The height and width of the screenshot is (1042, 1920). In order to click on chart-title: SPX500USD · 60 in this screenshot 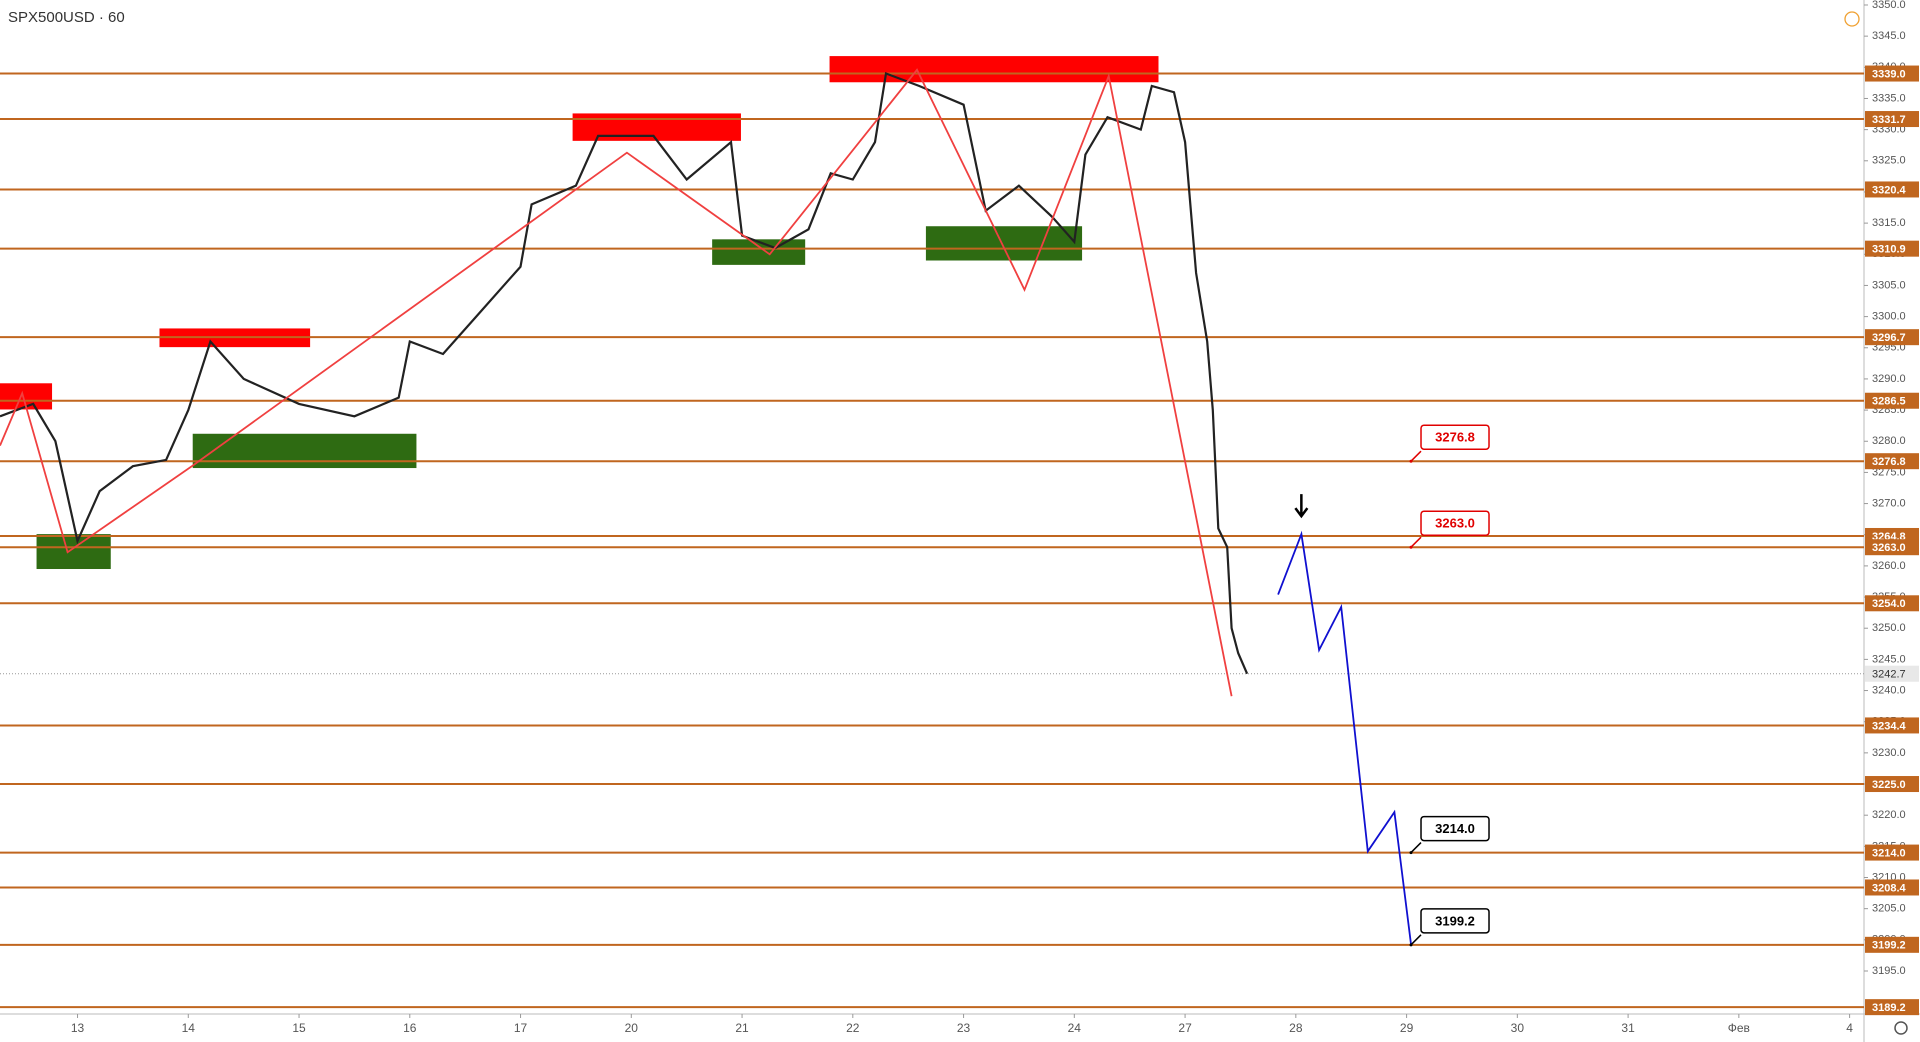, I will do `click(66, 17)`.